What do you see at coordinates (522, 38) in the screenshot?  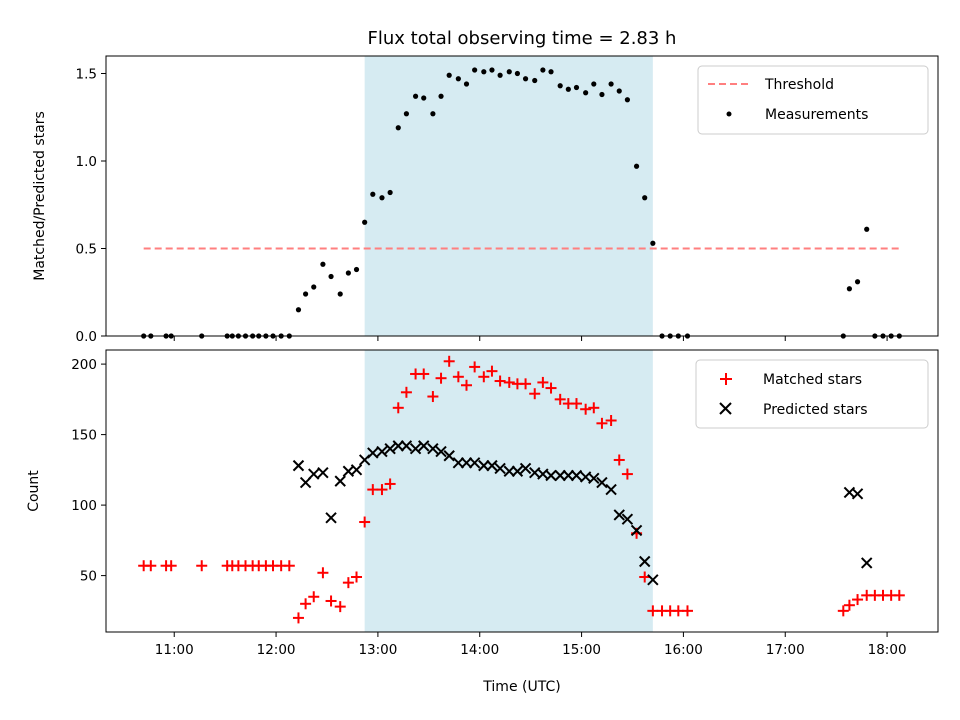 I see `chart-title: Flux total observing time = 2.83 h` at bounding box center [522, 38].